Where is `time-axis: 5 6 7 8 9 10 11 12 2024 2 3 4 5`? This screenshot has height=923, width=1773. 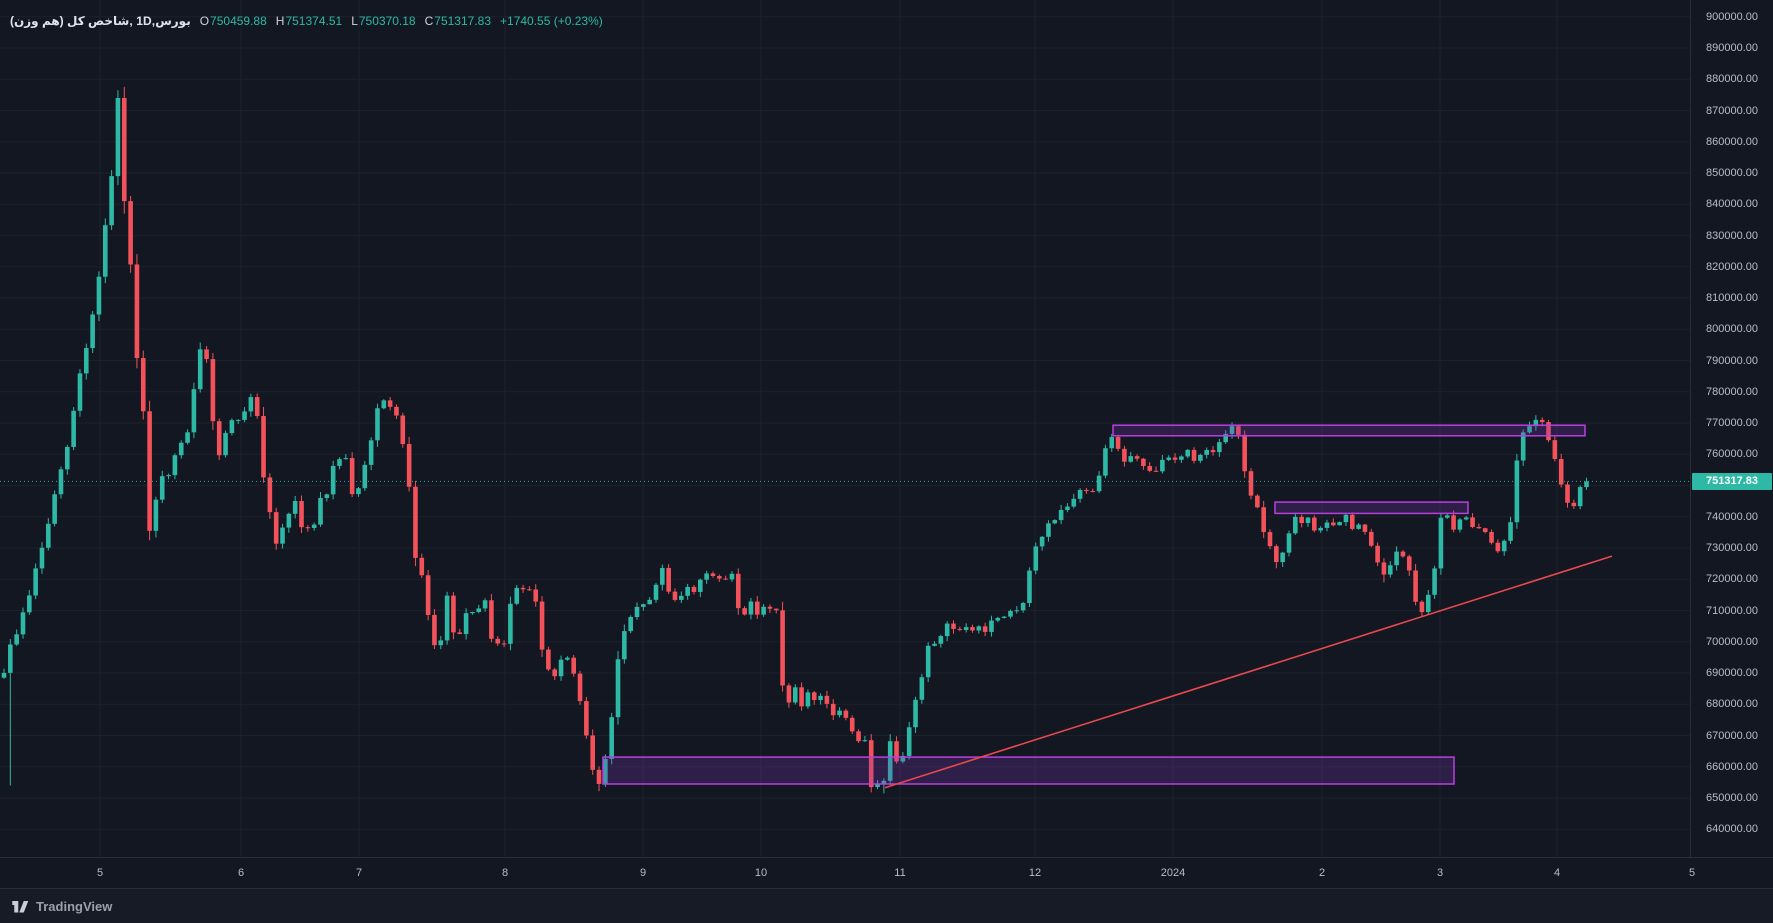 time-axis: 5 6 7 8 9 10 11 12 2024 2 3 4 5 is located at coordinates (886, 872).